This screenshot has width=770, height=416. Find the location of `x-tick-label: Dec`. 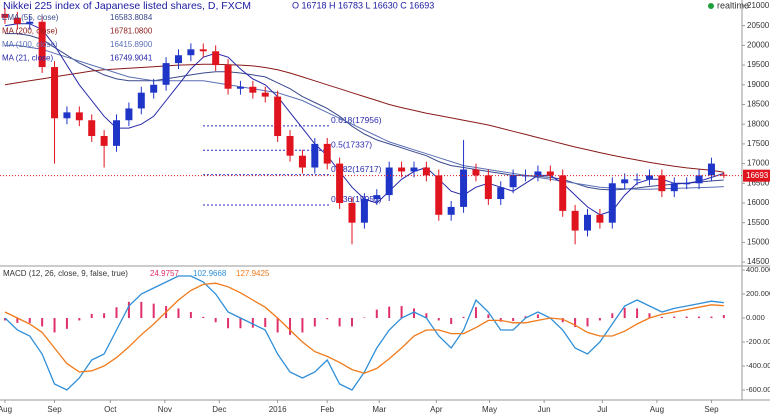

x-tick-label: Dec is located at coordinates (219, 409).